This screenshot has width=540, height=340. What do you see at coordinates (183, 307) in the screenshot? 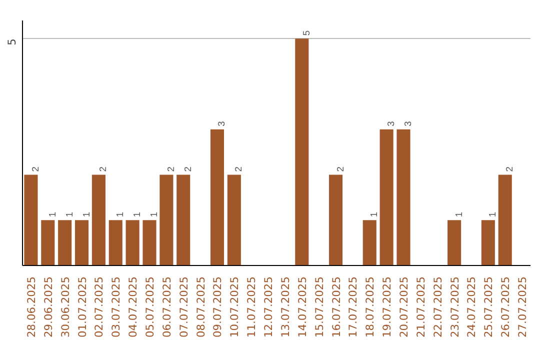
I see `x-tick-label: 07.07.2025` at bounding box center [183, 307].